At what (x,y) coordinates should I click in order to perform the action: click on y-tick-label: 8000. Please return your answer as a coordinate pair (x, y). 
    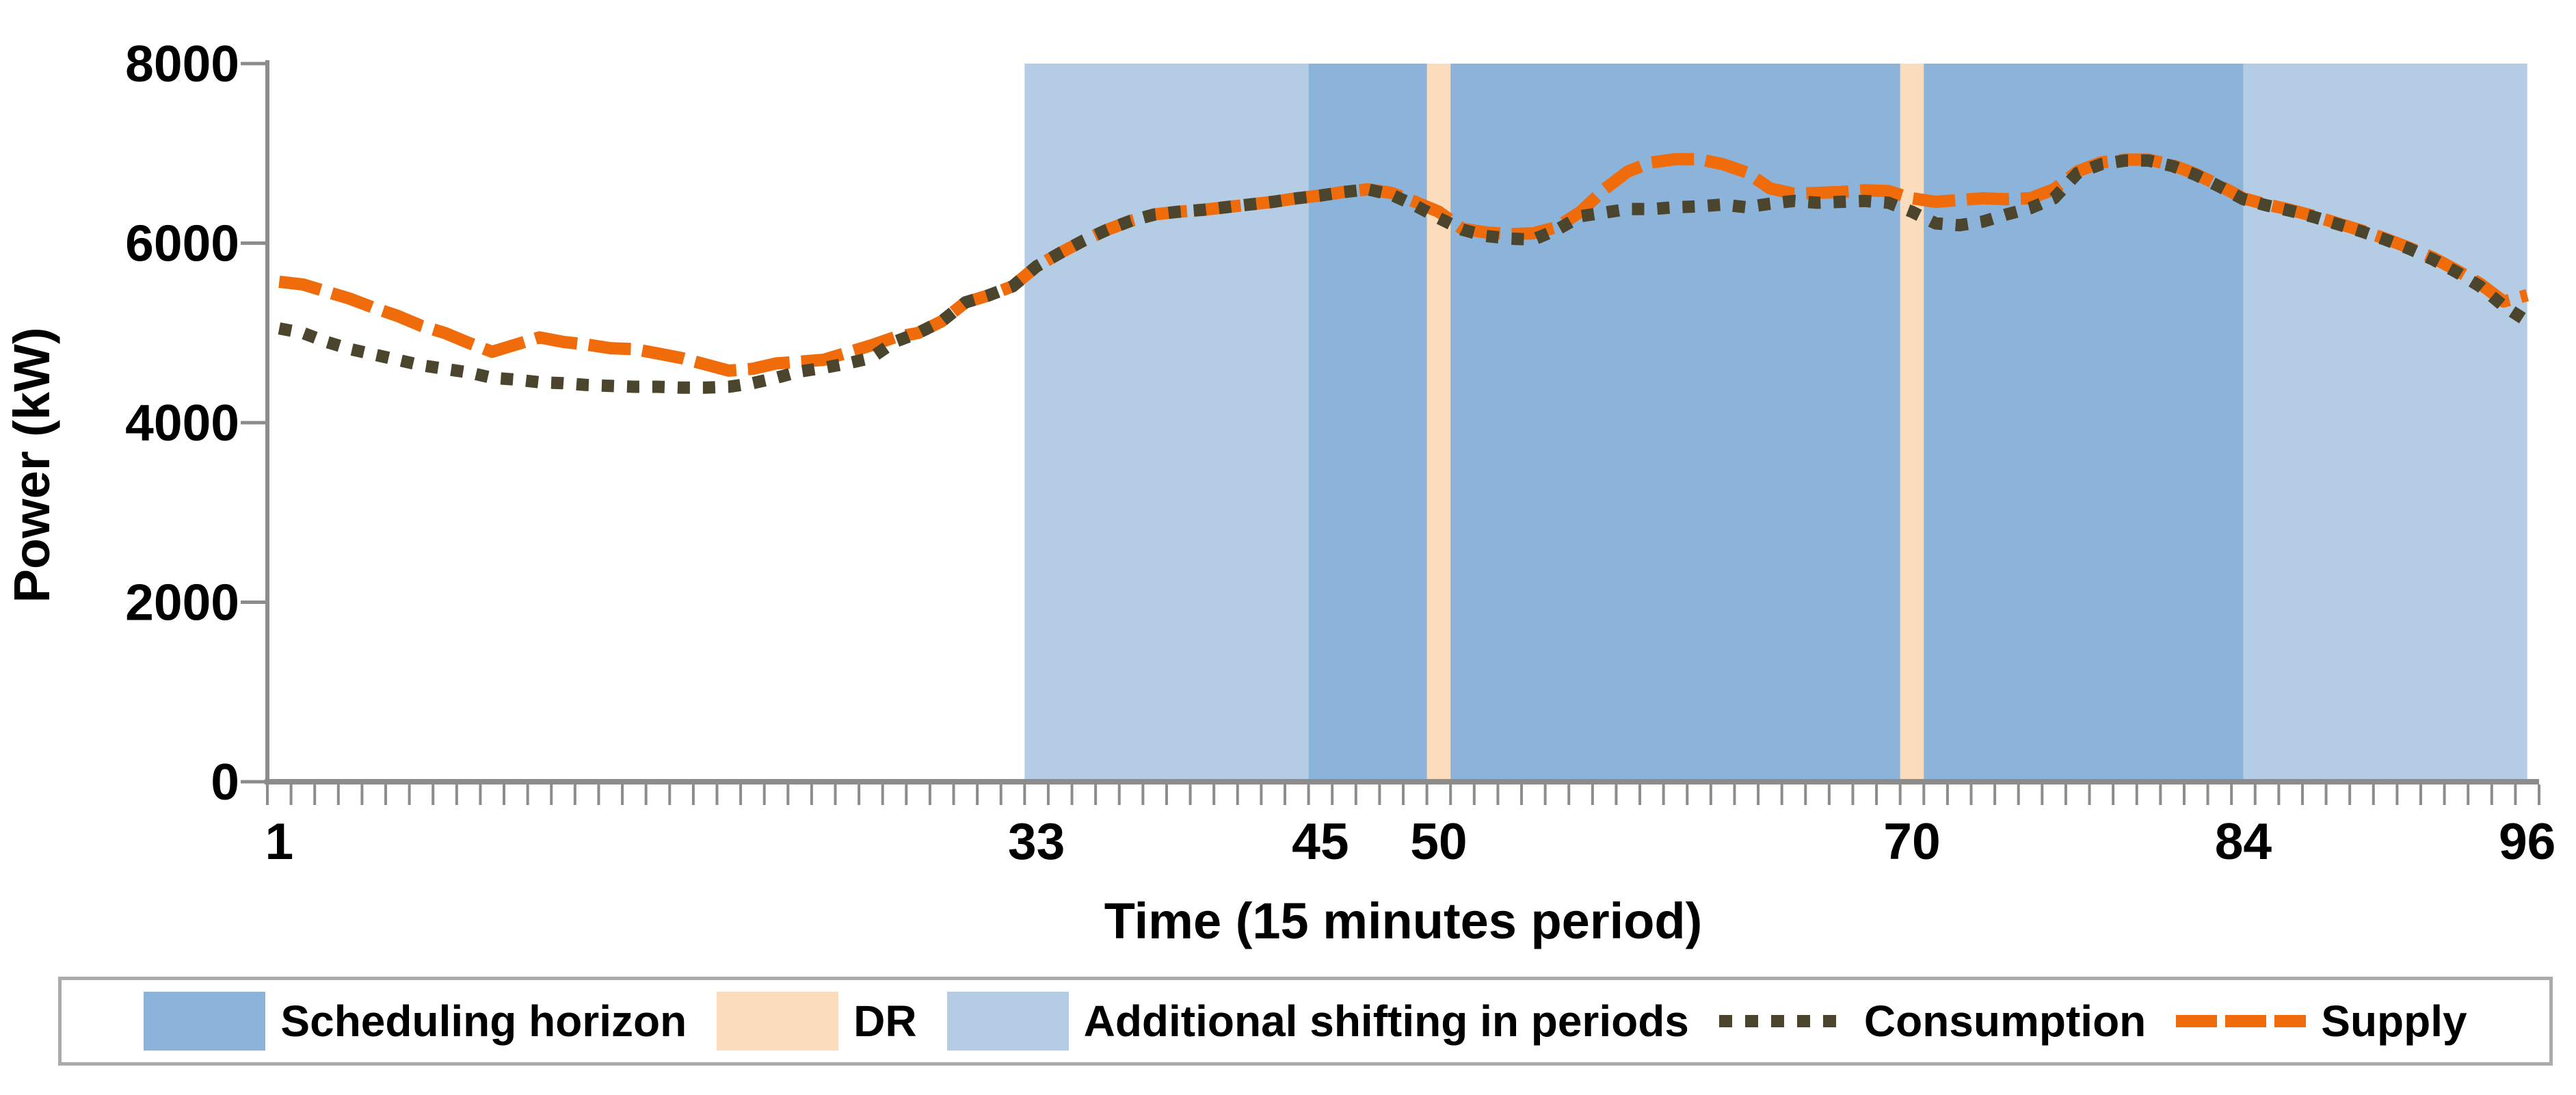
    Looking at the image, I should click on (182, 63).